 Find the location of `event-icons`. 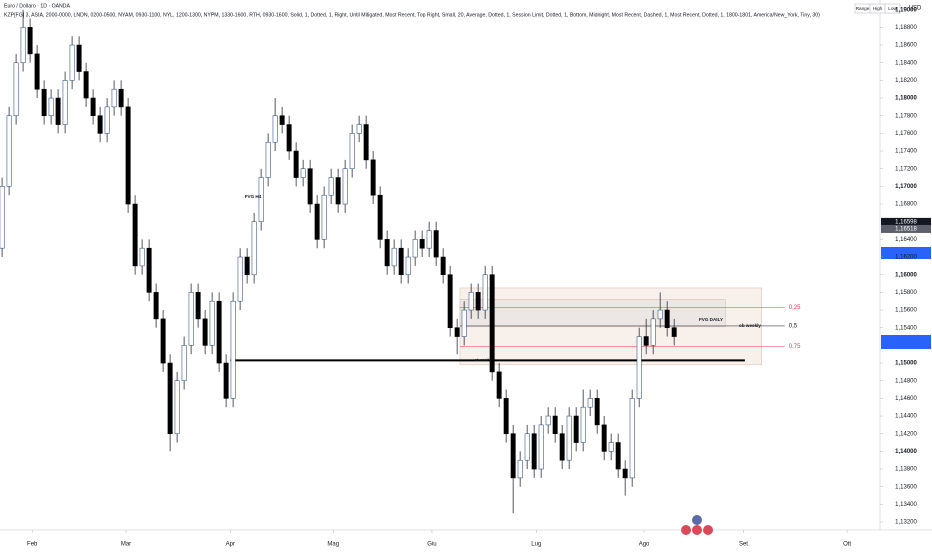

event-icons is located at coordinates (697, 525).